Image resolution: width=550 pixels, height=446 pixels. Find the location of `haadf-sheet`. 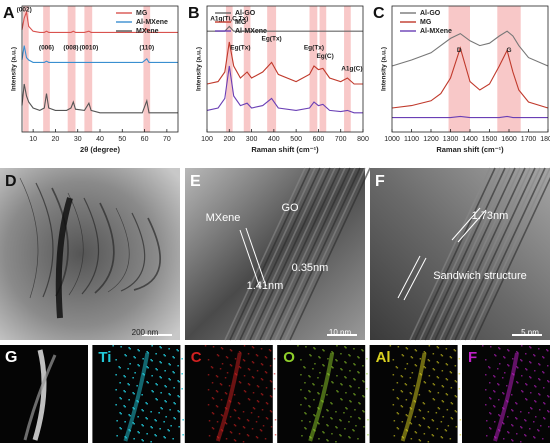

haadf-sheet is located at coordinates (39, 395).